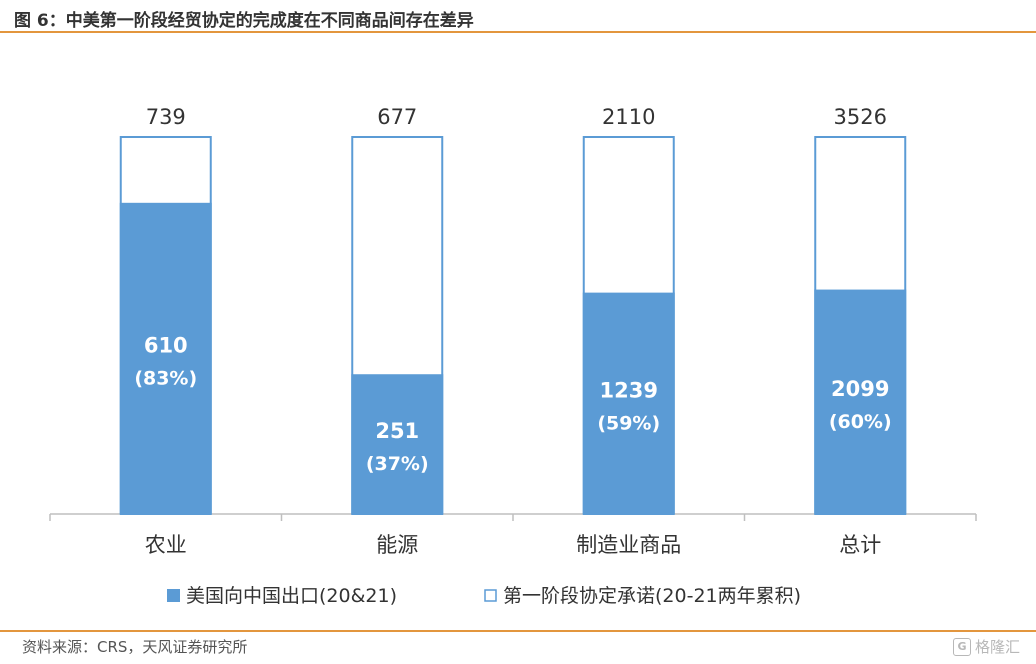  I want to click on legend-swatch-commitment, so click(490, 595).